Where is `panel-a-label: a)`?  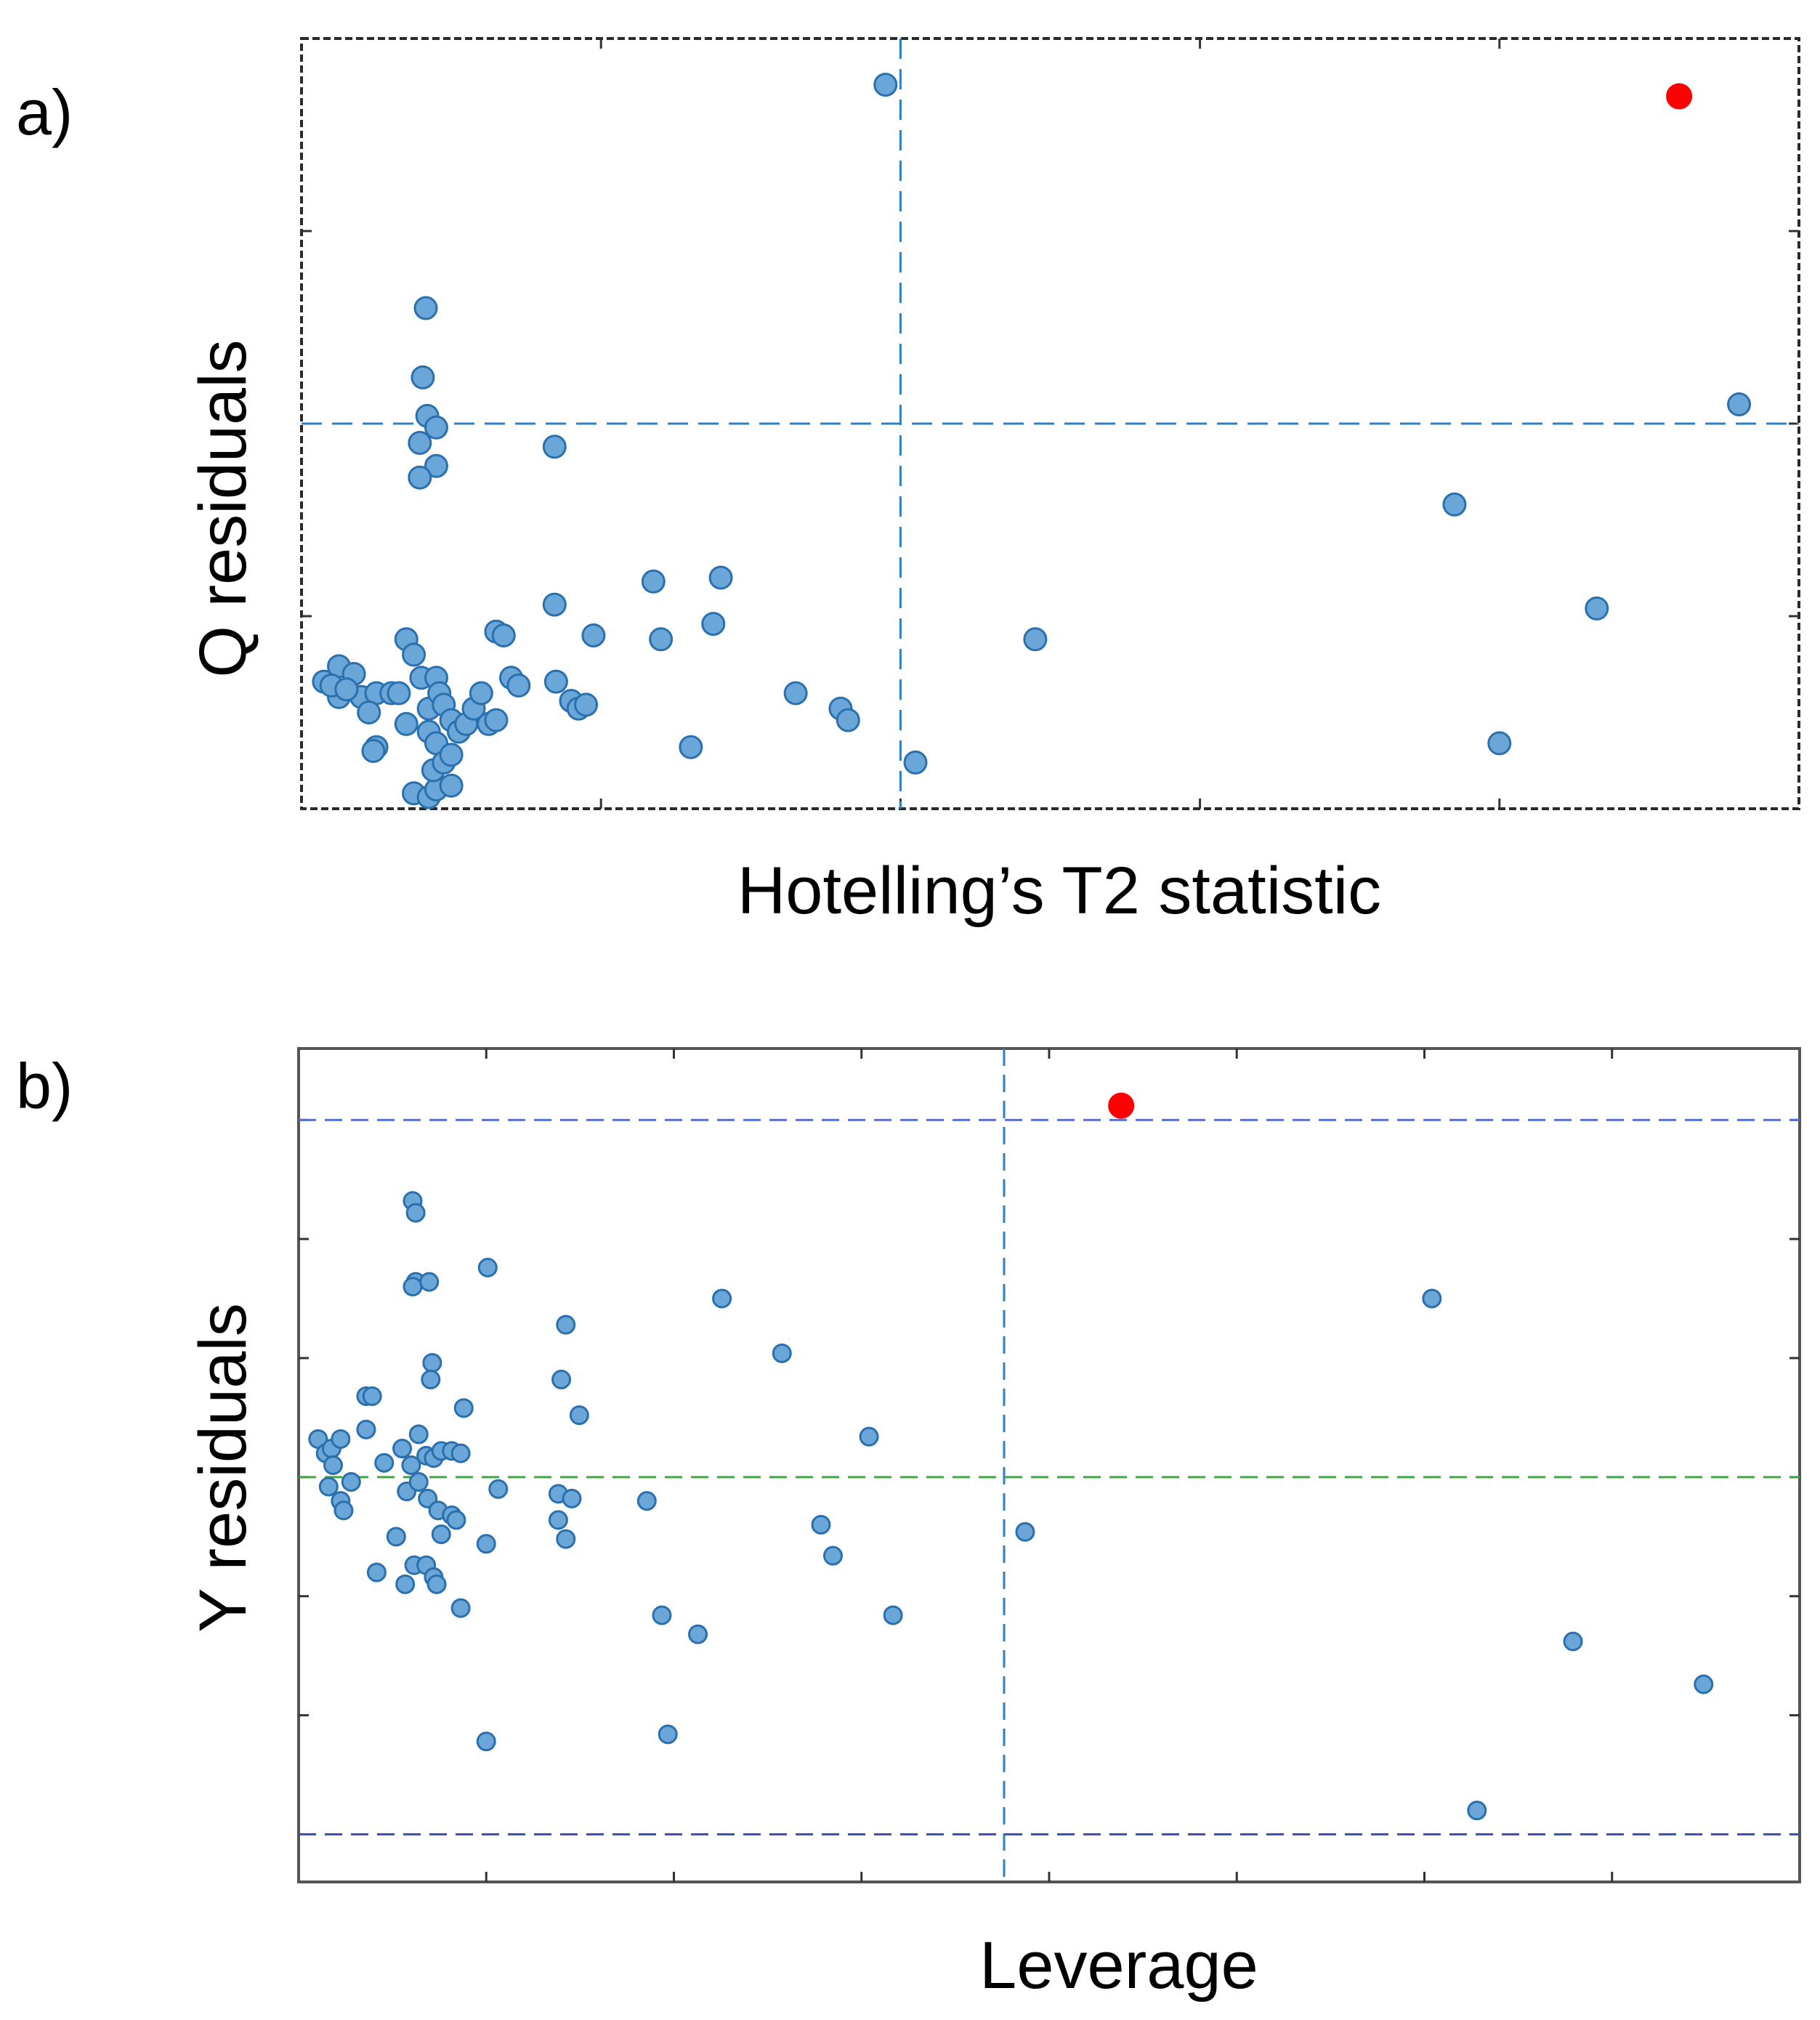
panel-a-label: a) is located at coordinates (44, 112).